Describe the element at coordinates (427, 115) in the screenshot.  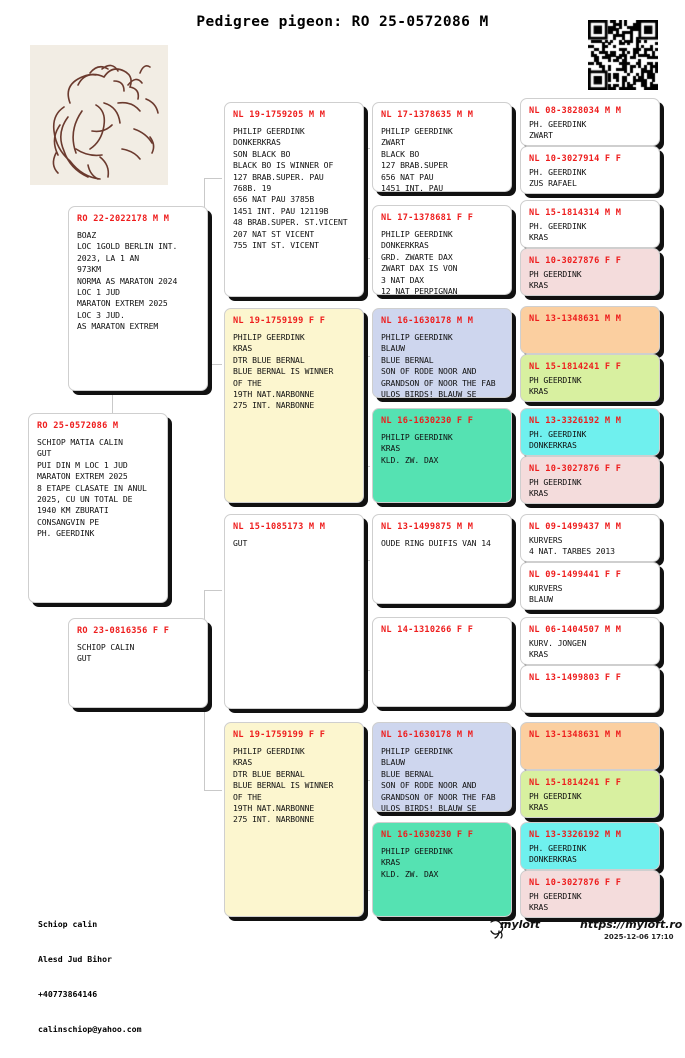
I see `card-ring-number: NL 17-1378635 M M` at that location.